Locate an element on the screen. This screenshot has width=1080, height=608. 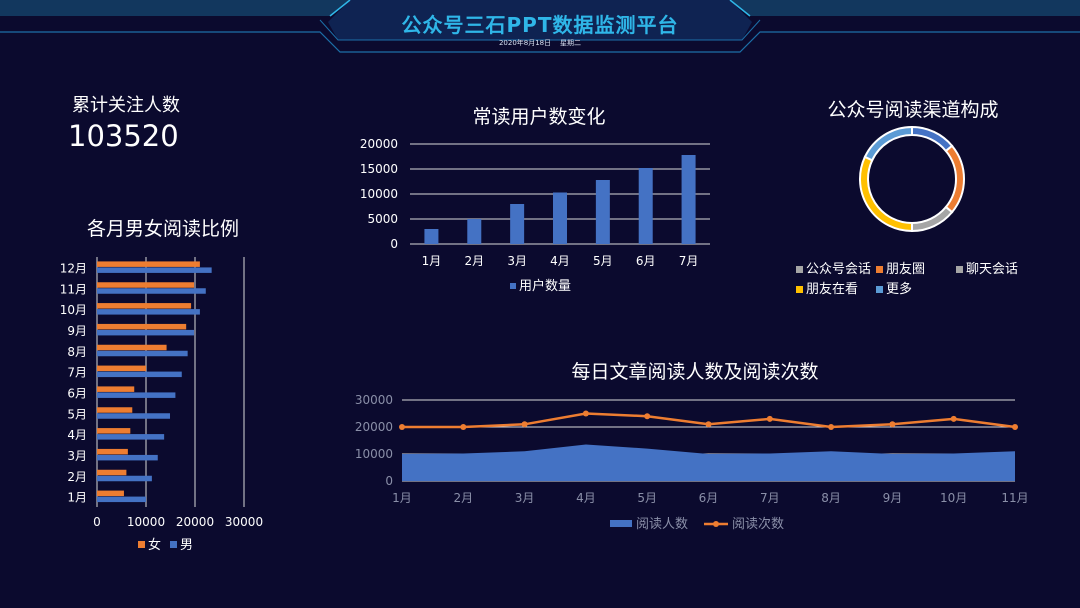
x-tick-label: 3月 is located at coordinates (525, 498).